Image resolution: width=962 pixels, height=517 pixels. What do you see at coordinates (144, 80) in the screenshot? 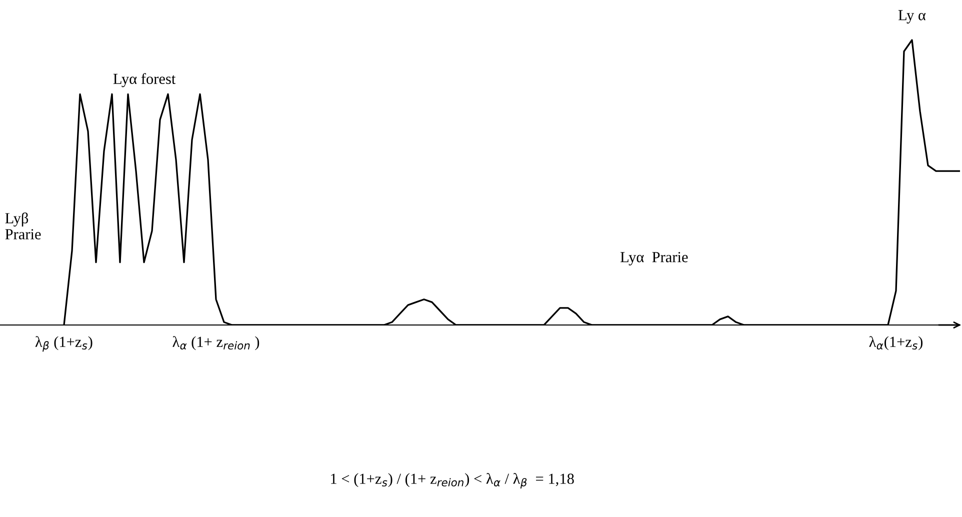
I see `annotation: Lyα forest` at bounding box center [144, 80].